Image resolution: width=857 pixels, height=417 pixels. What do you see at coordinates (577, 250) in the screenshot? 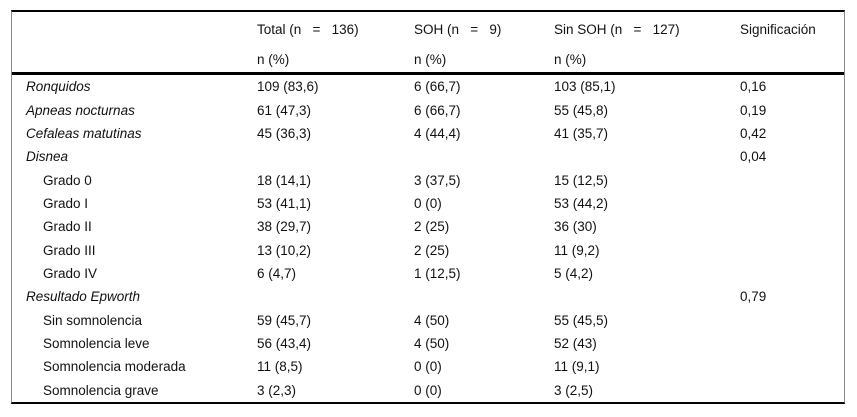
I see `cell-sin-soh: 11 (9,2)` at bounding box center [577, 250].